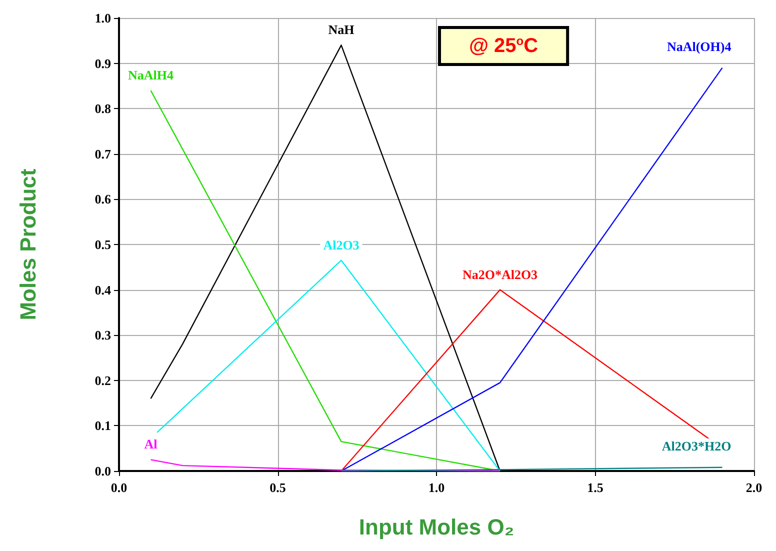 Image resolution: width=776 pixels, height=551 pixels. What do you see at coordinates (119, 487) in the screenshot?
I see `x-tick-label: 0.0` at bounding box center [119, 487].